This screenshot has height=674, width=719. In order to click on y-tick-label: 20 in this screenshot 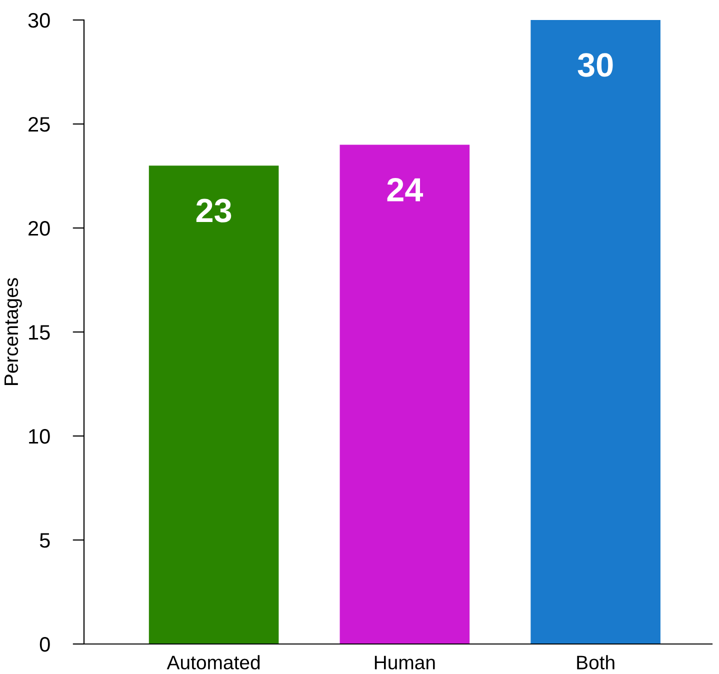, I will do `click(39, 228)`.